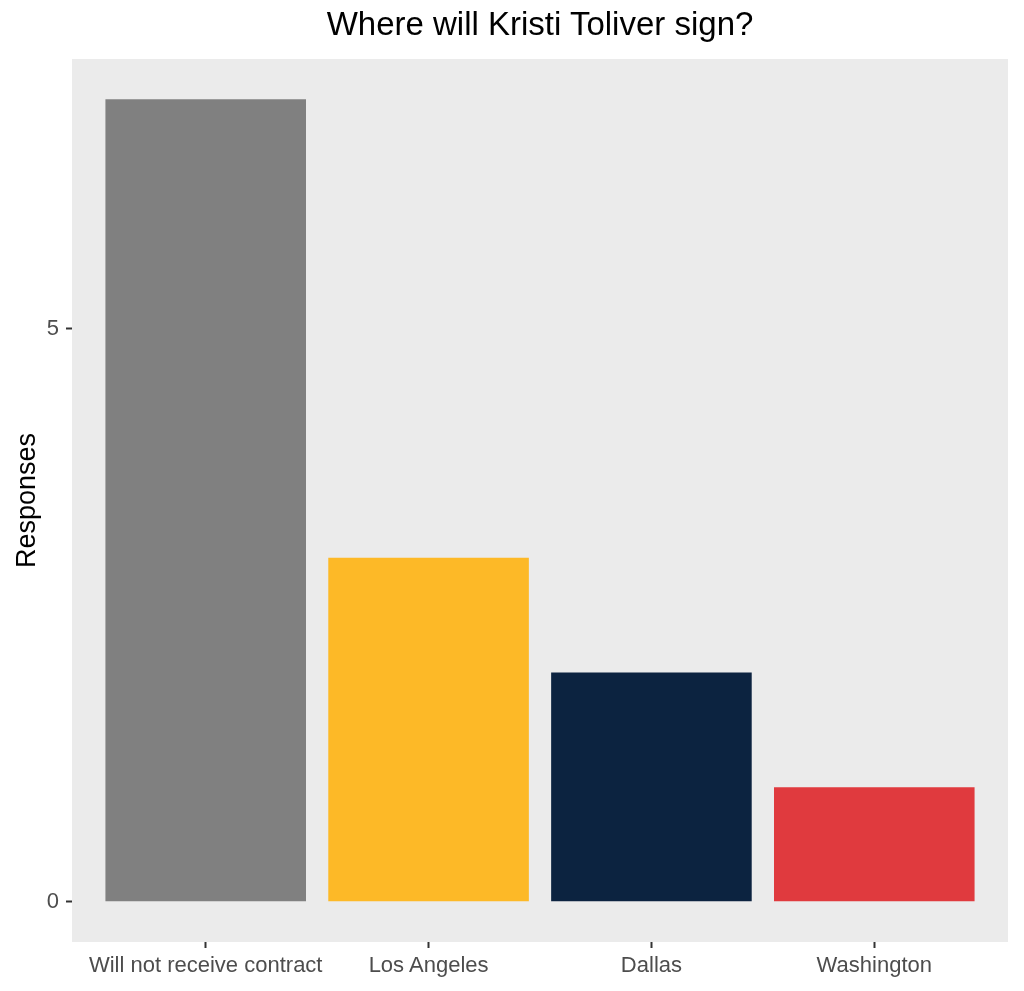  What do you see at coordinates (651, 965) in the screenshot?
I see `x-tick-label: Dallas` at bounding box center [651, 965].